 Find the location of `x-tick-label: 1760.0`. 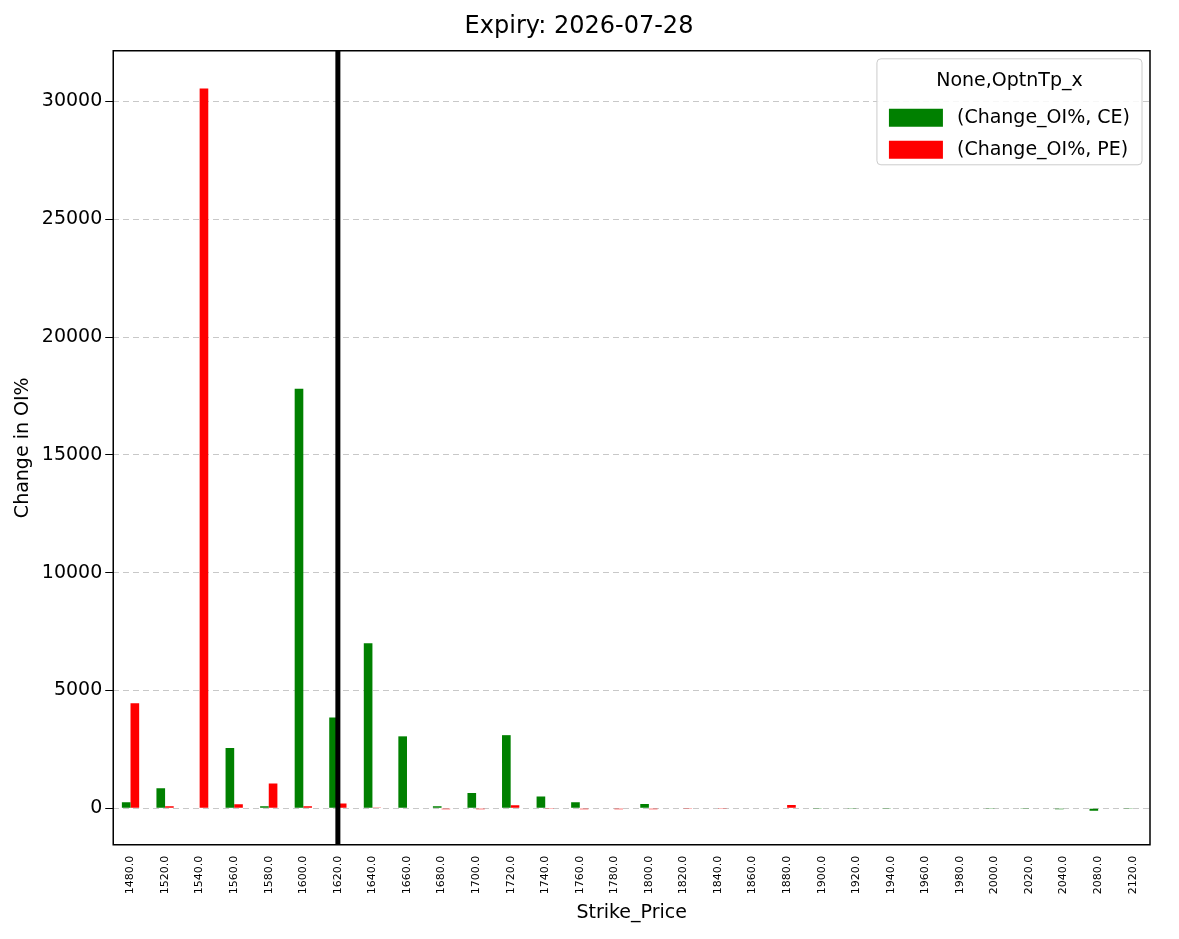

x-tick-label: 1760.0 is located at coordinates (579, 875).